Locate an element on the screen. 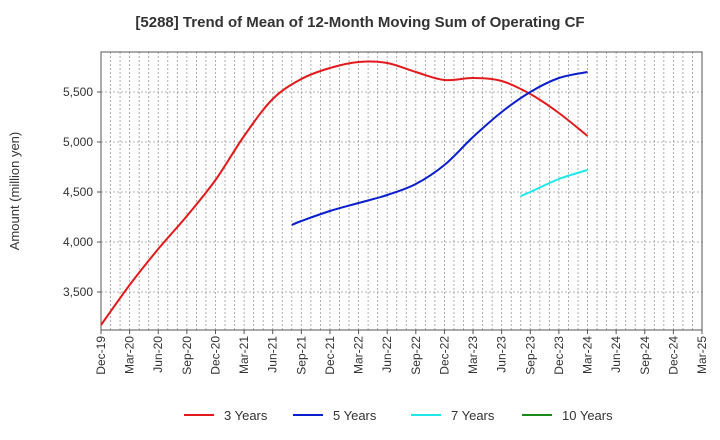 The width and height of the screenshot is (720, 440). x-tick-label: Sep-22 is located at coordinates (416, 355).